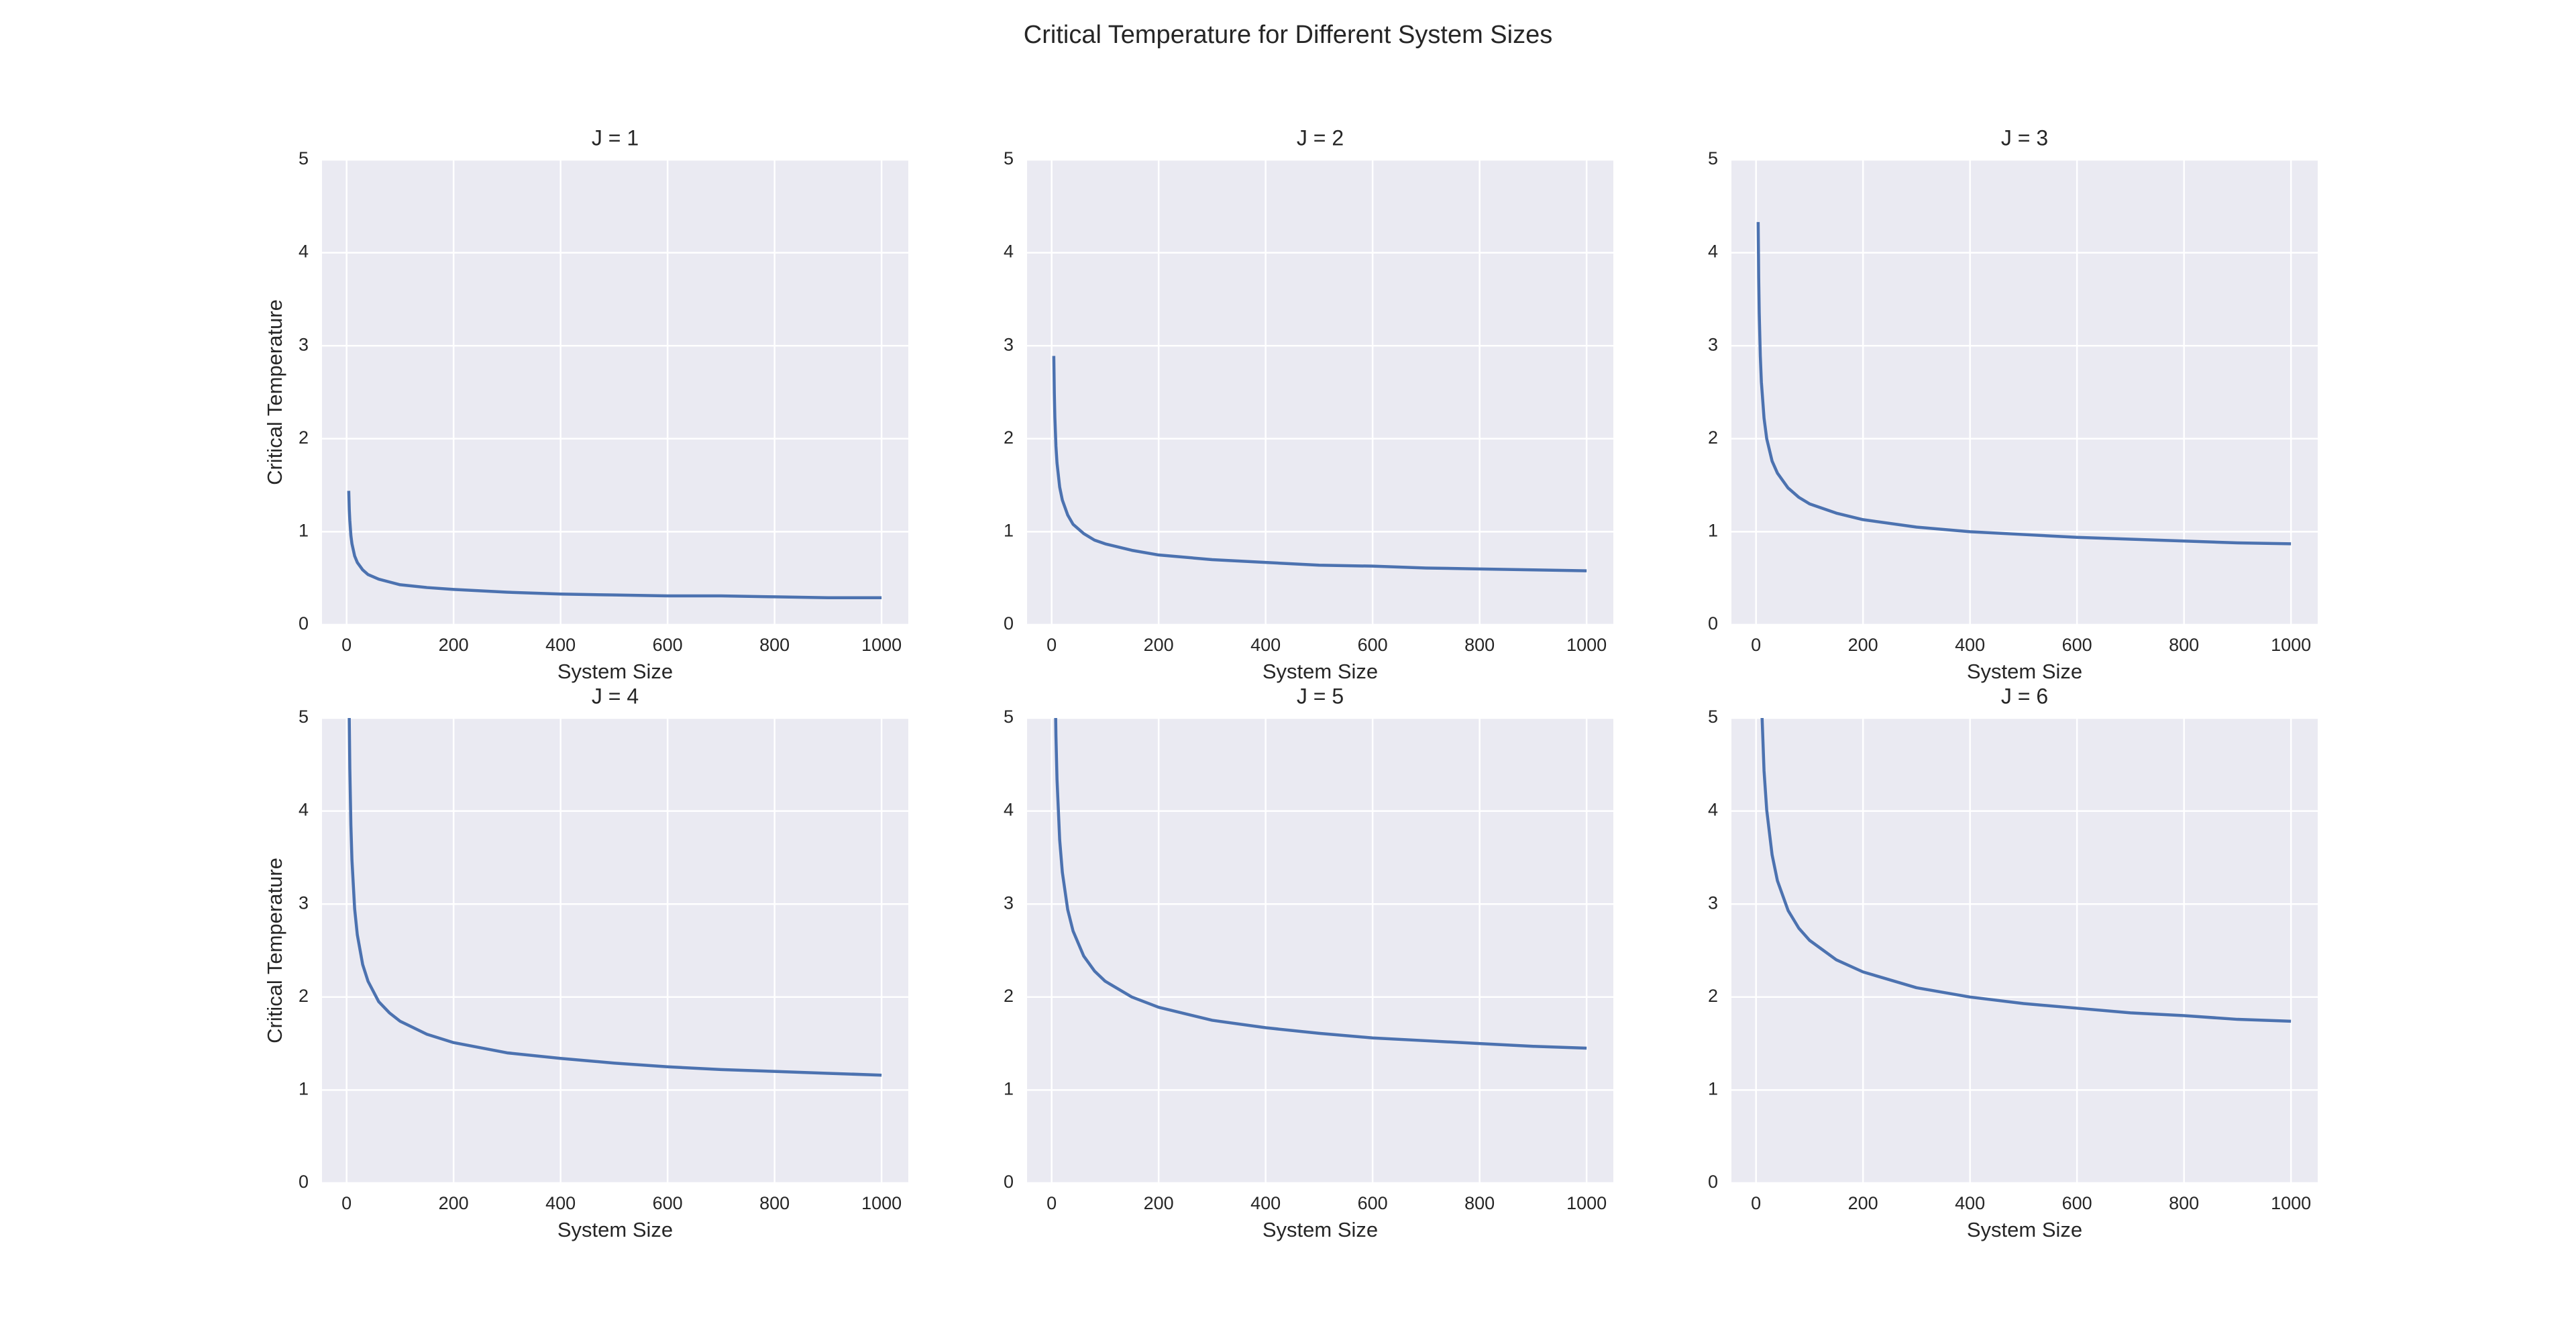 Image resolution: width=2576 pixels, height=1330 pixels. I want to click on subplot: 0 1 2 3 4 5 0 200 400 600 800 1000 J = 5 System Size, so click(1308, 962).